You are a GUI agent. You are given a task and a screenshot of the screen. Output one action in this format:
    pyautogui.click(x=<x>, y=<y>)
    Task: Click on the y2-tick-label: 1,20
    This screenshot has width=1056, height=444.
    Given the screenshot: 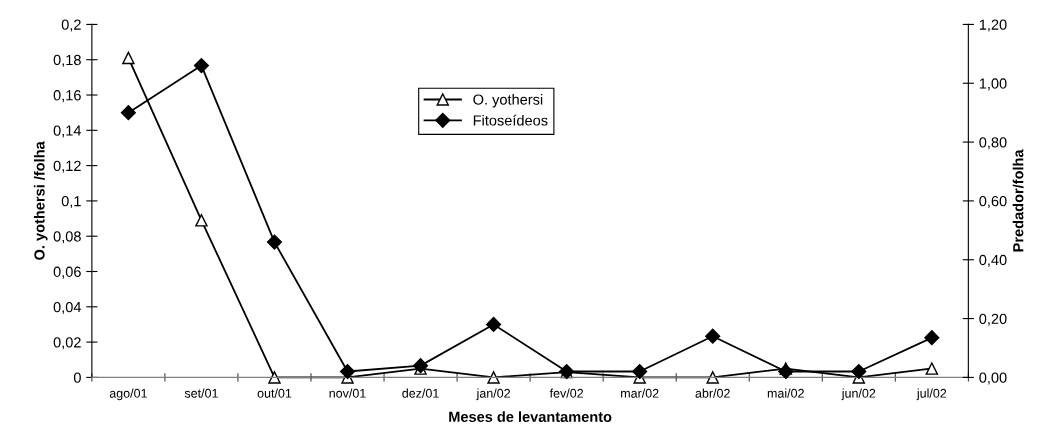 What is the action you would take?
    pyautogui.click(x=993, y=25)
    